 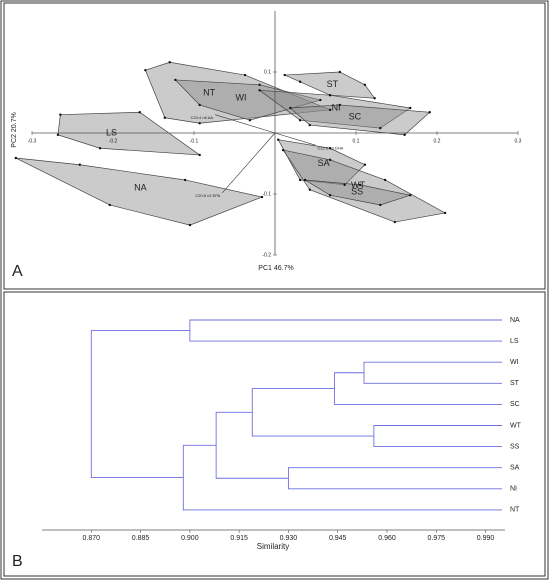 I want to click on x-tick-label: 0.960, so click(x=387, y=538).